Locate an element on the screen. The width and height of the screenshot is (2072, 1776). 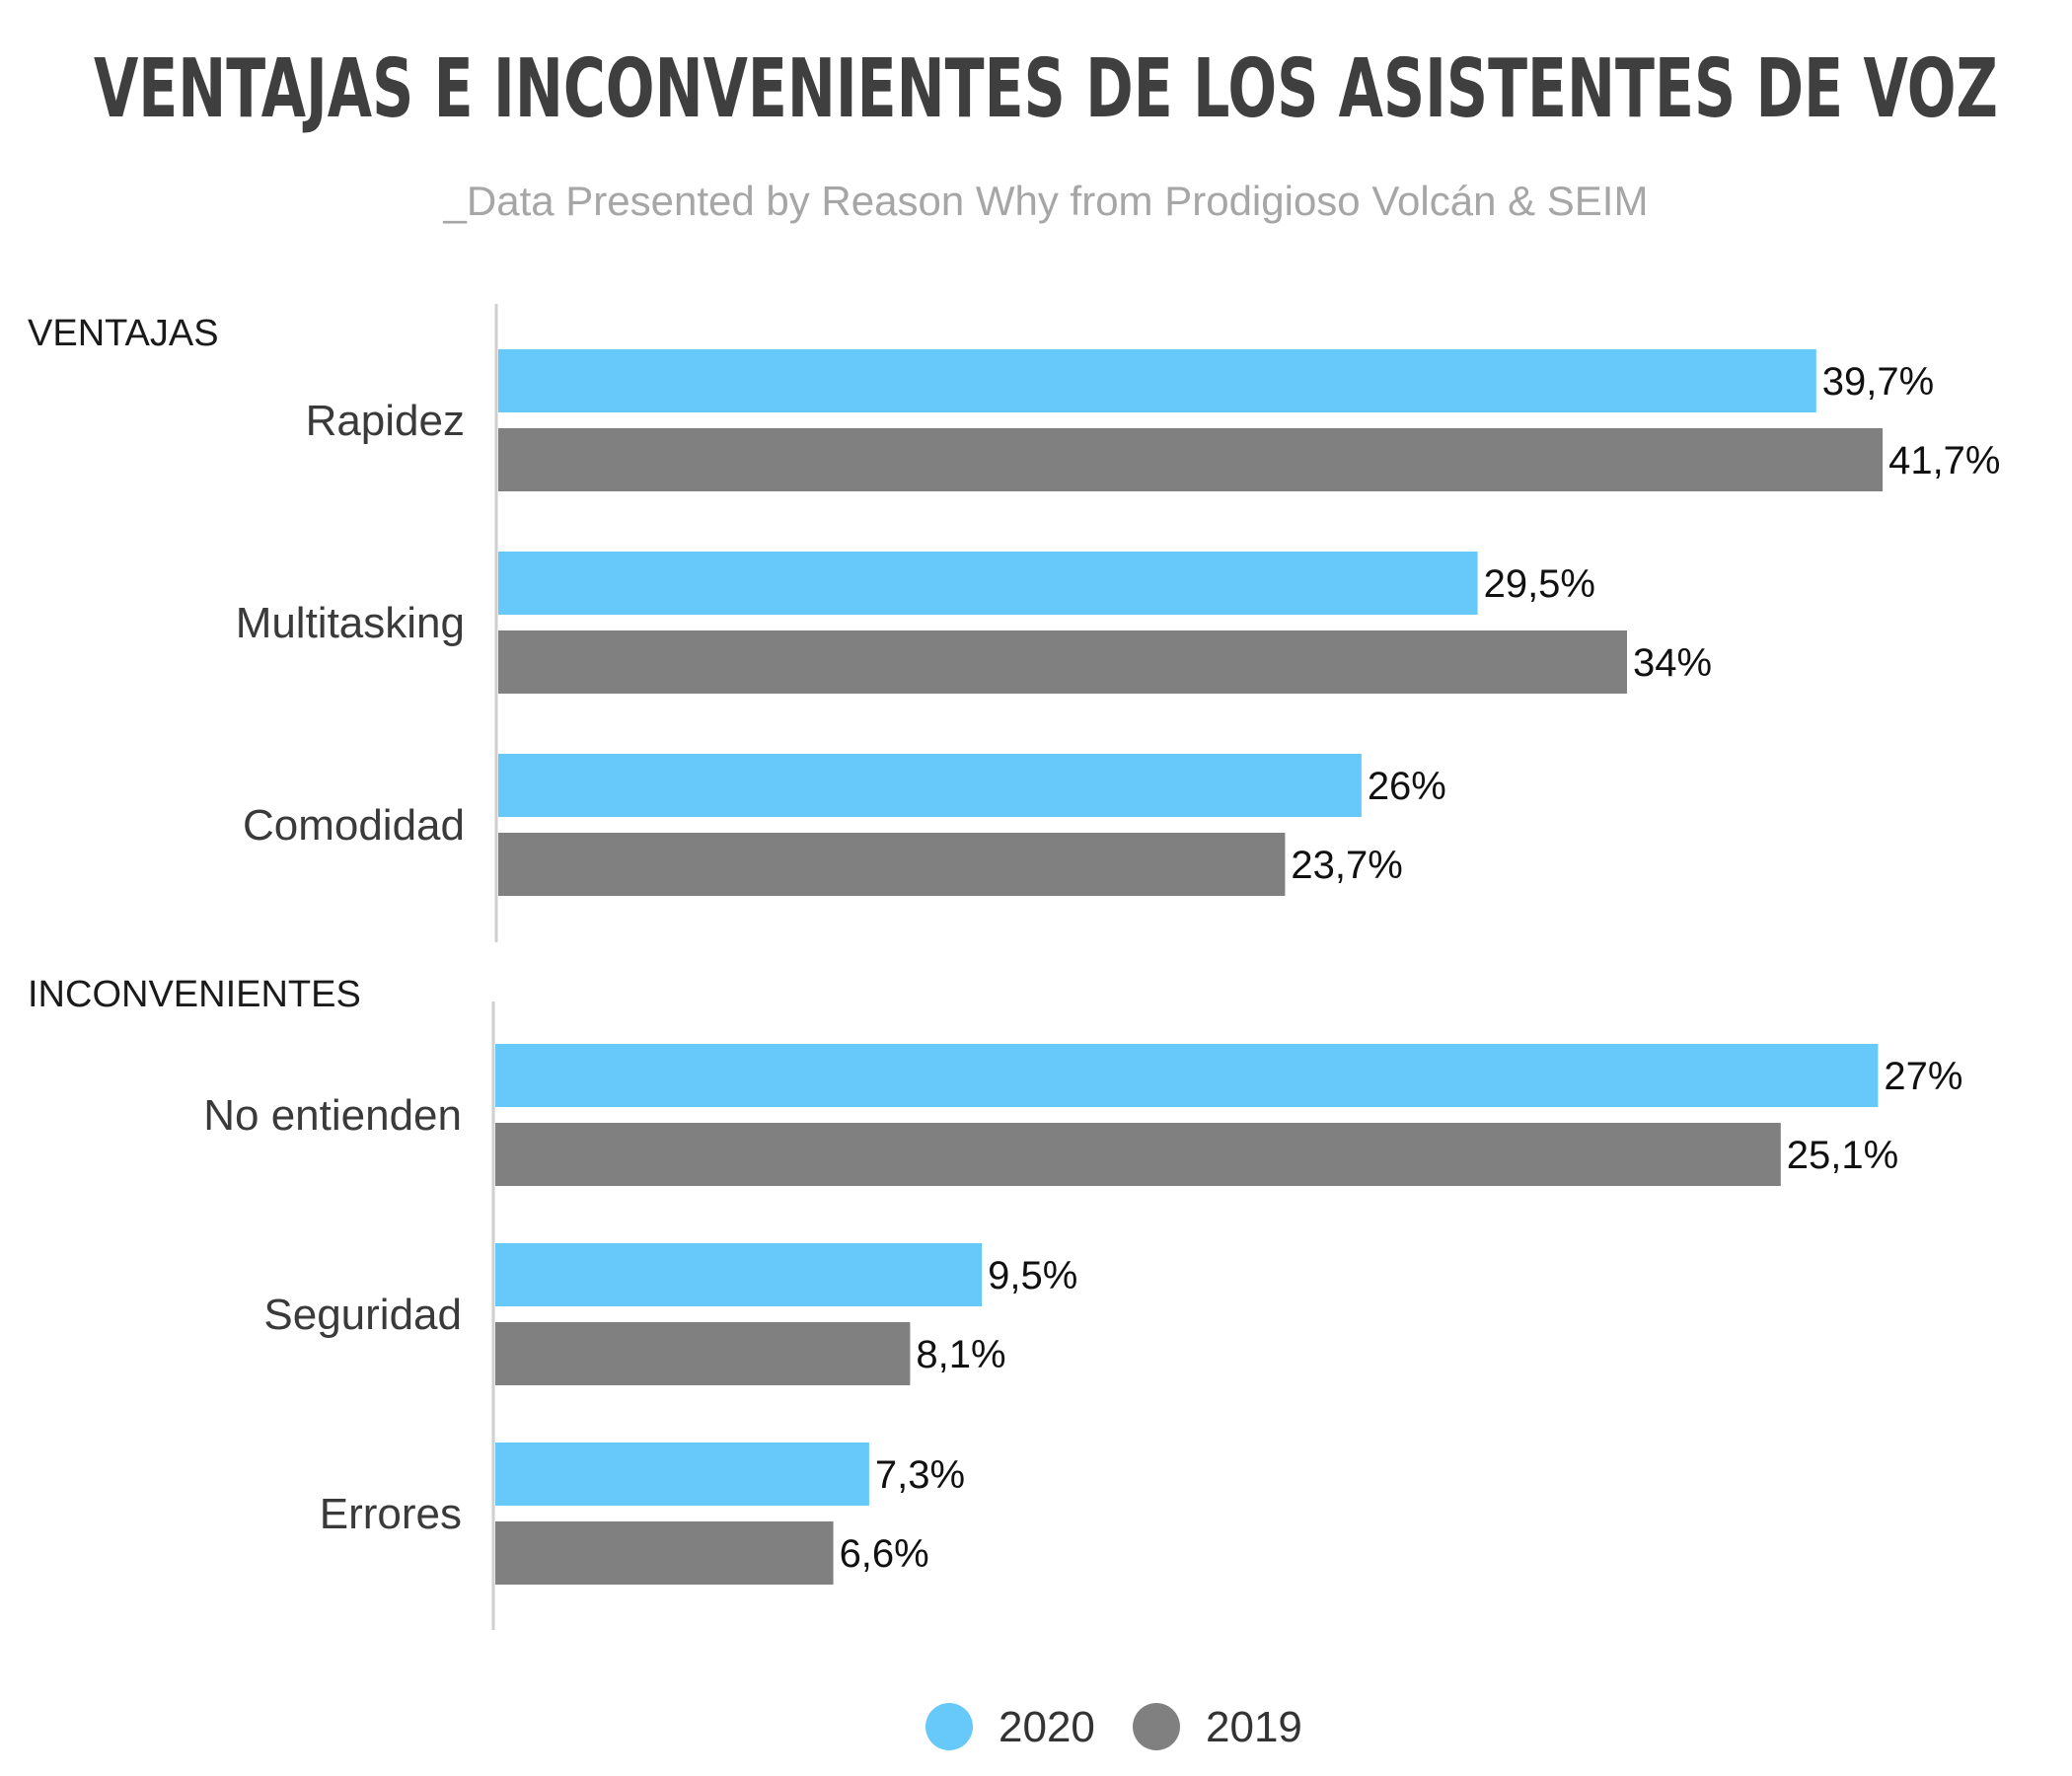
legend-item-2019: 2019 is located at coordinates (1217, 1727).